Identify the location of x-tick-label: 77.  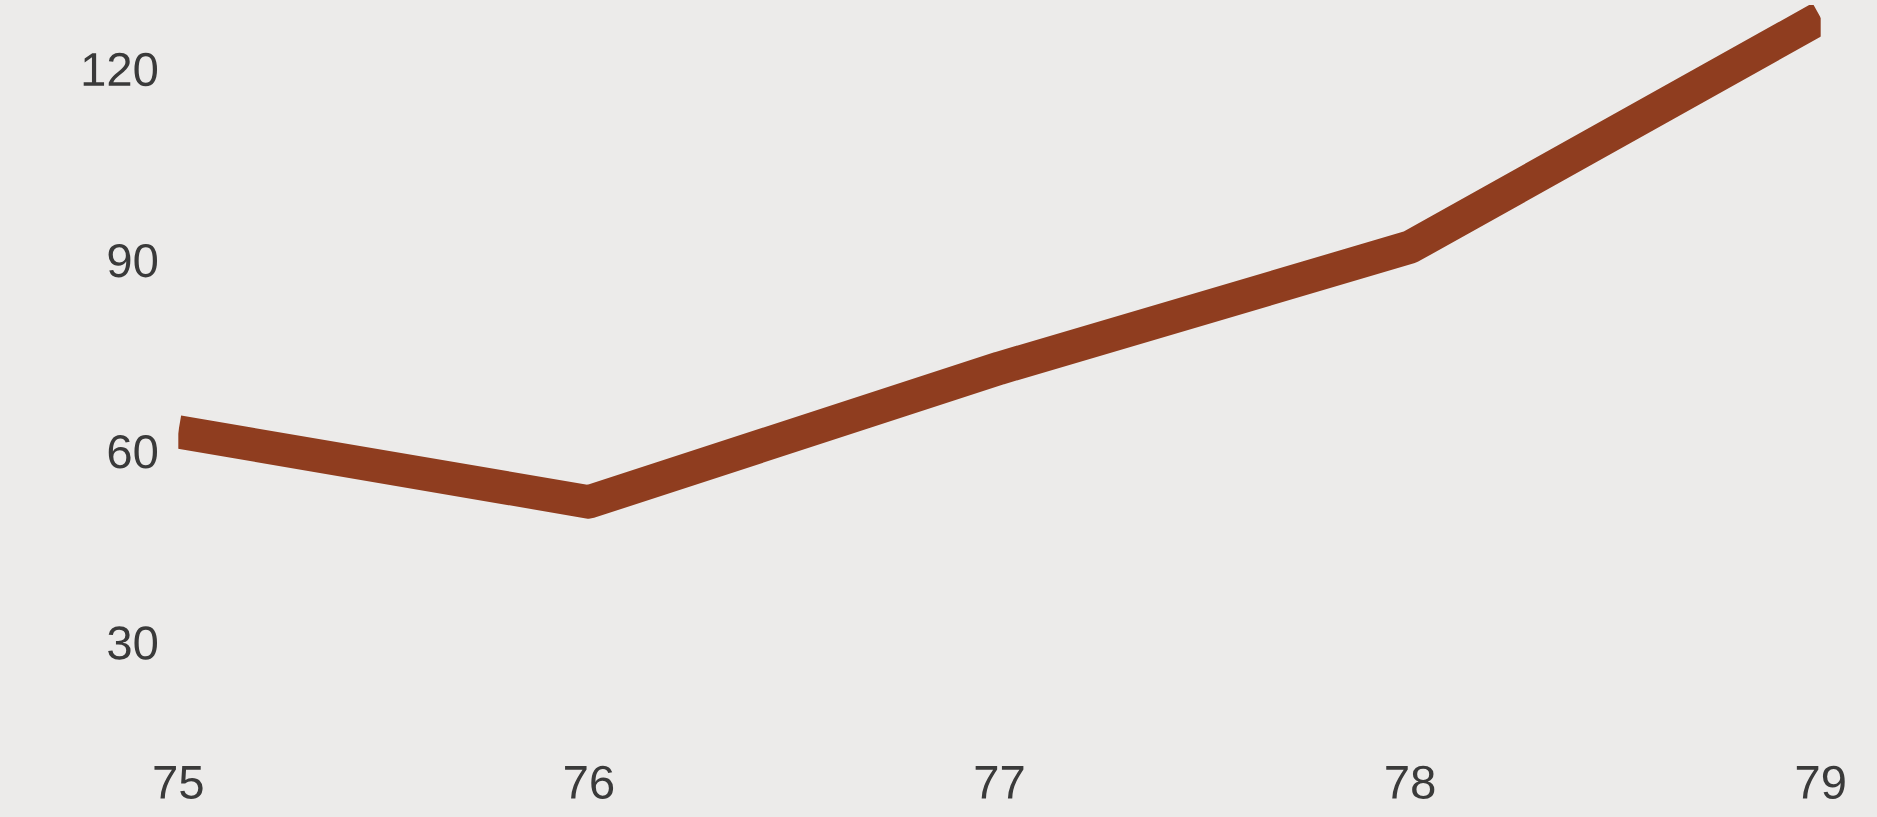
(999, 782).